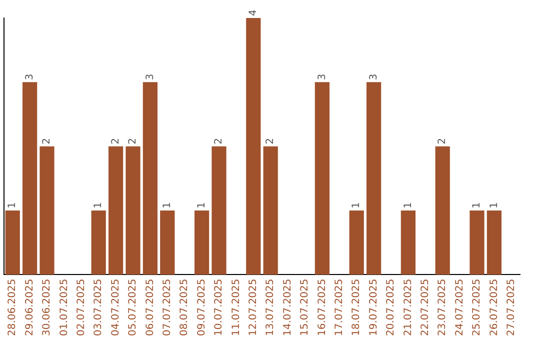 This screenshot has height=340, width=540. Describe the element at coordinates (339, 307) in the screenshot. I see `x-tick-label: 17.07.2025` at that location.